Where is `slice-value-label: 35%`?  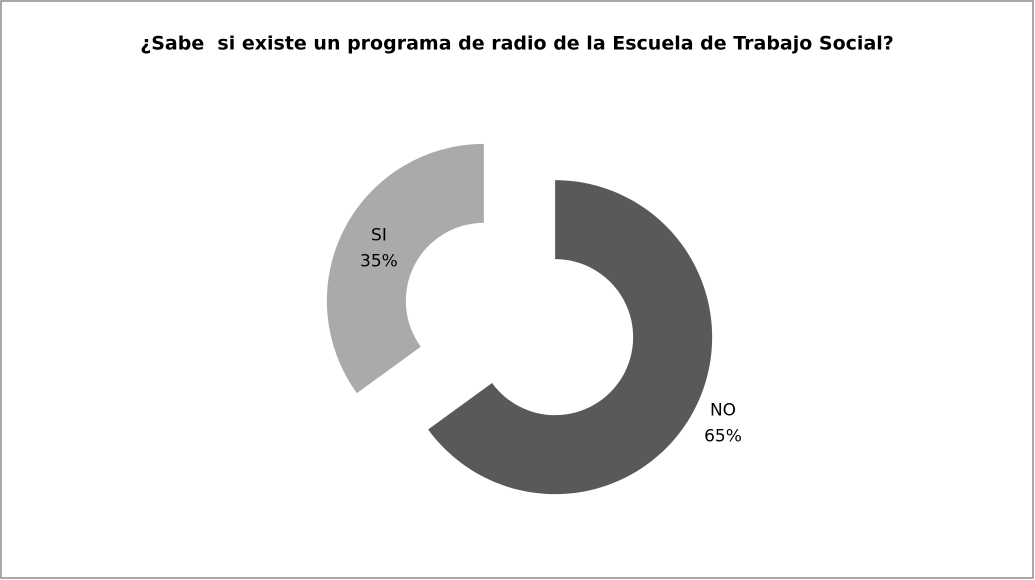
slice-value-label: 35% is located at coordinates (379, 261).